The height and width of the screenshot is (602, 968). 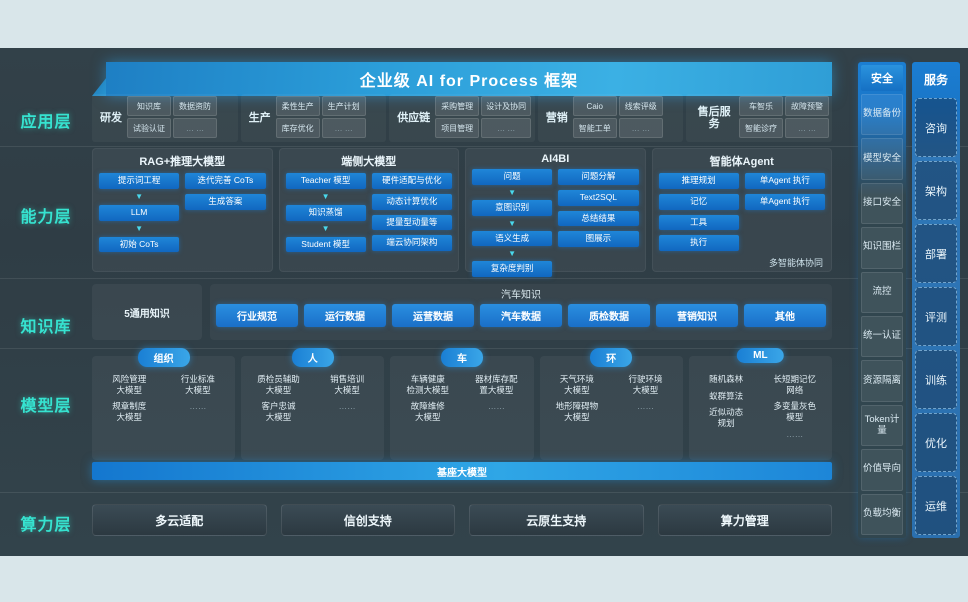 What do you see at coordinates (512, 207) in the screenshot?
I see `capability-node: 意图识别` at bounding box center [512, 207].